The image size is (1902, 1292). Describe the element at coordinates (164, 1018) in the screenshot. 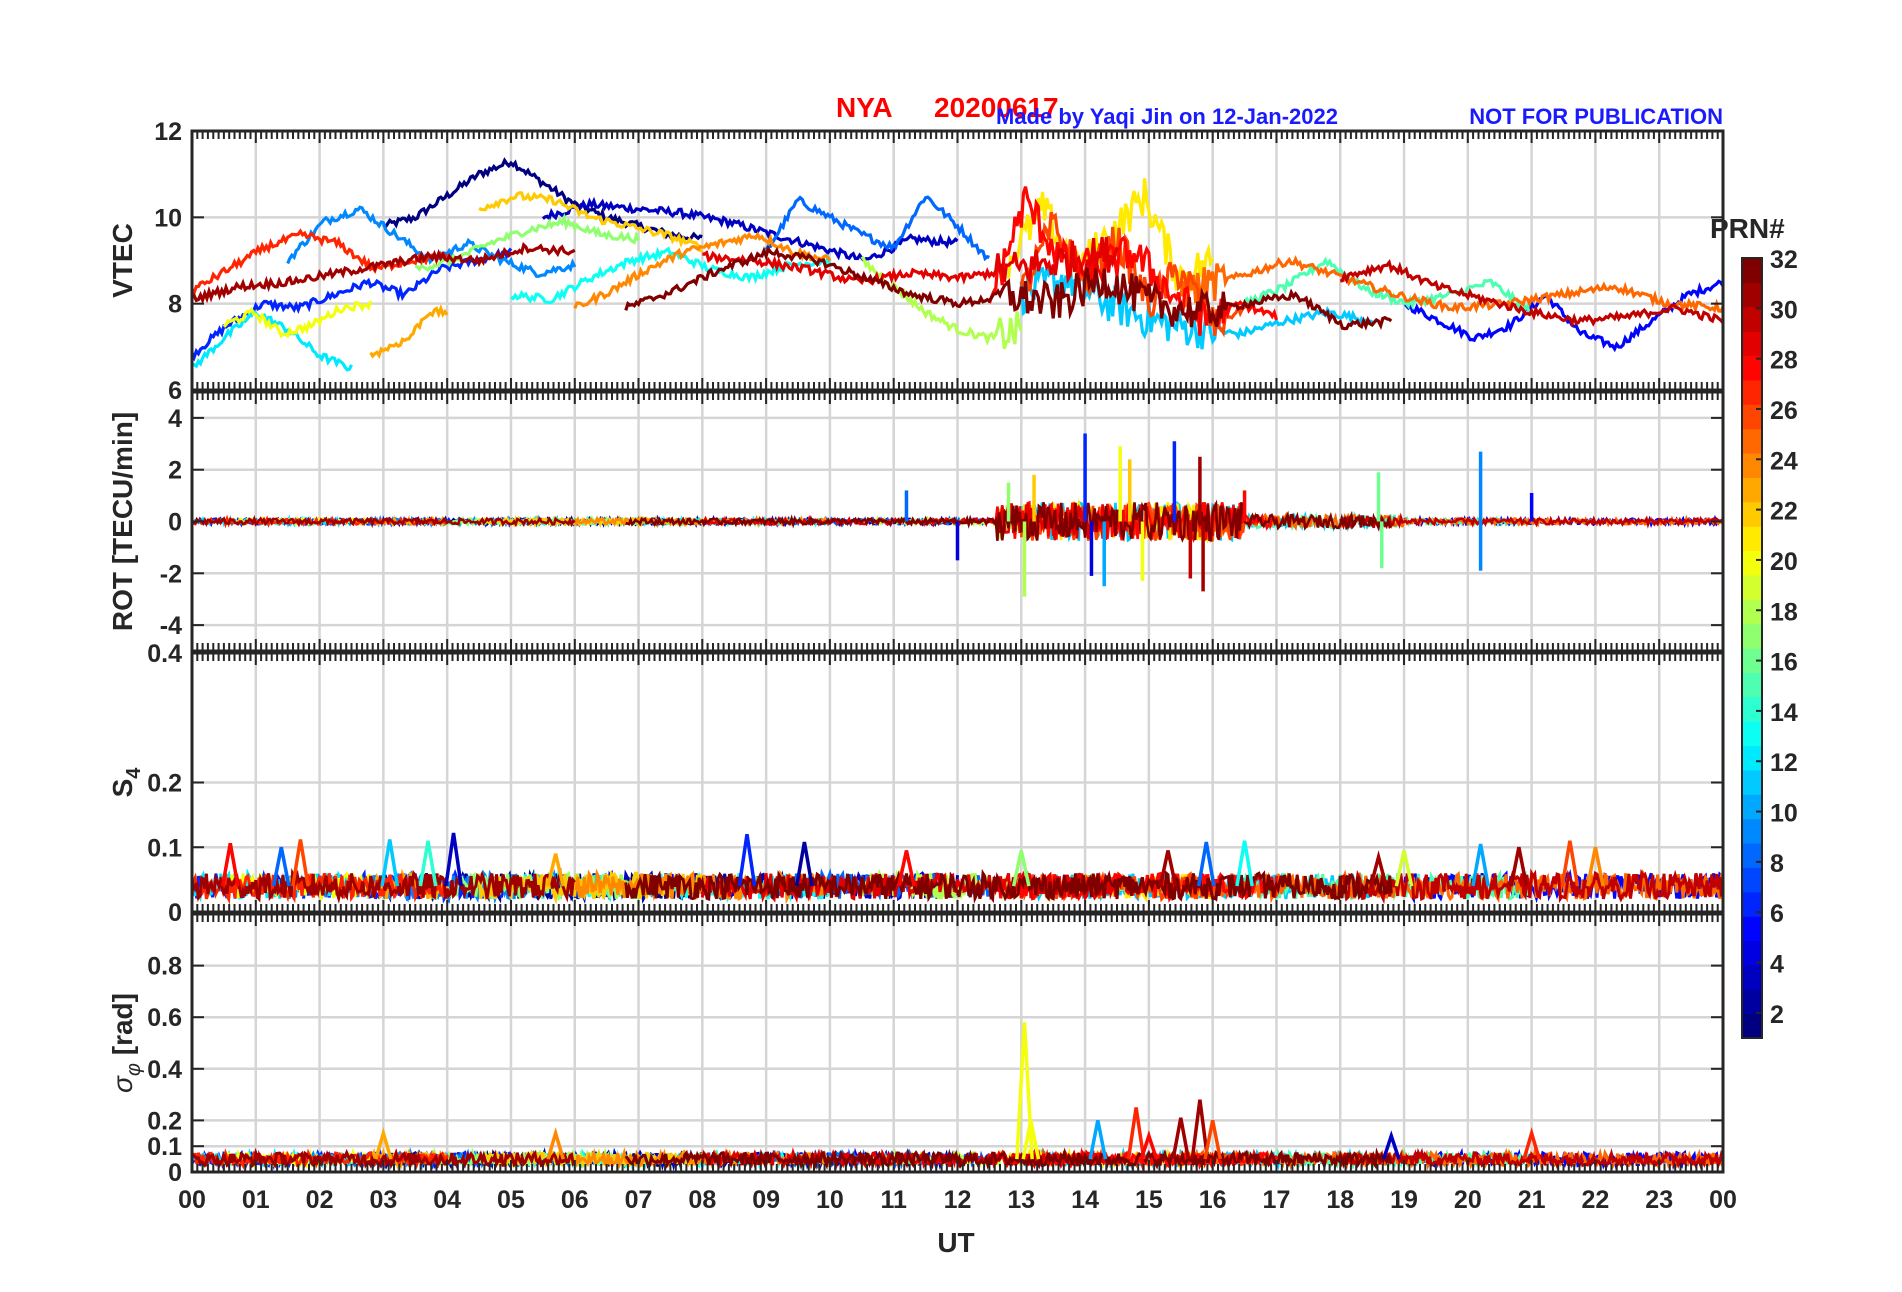

I see `y-tick-label: 0.6` at that location.